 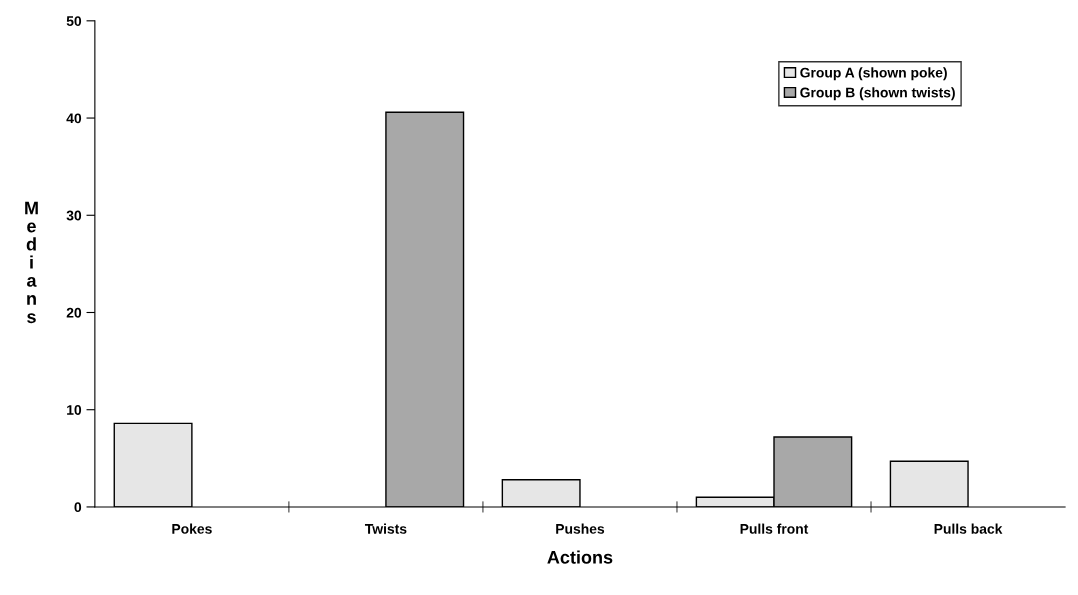 I want to click on y-tick-label: 30, so click(x=74, y=215).